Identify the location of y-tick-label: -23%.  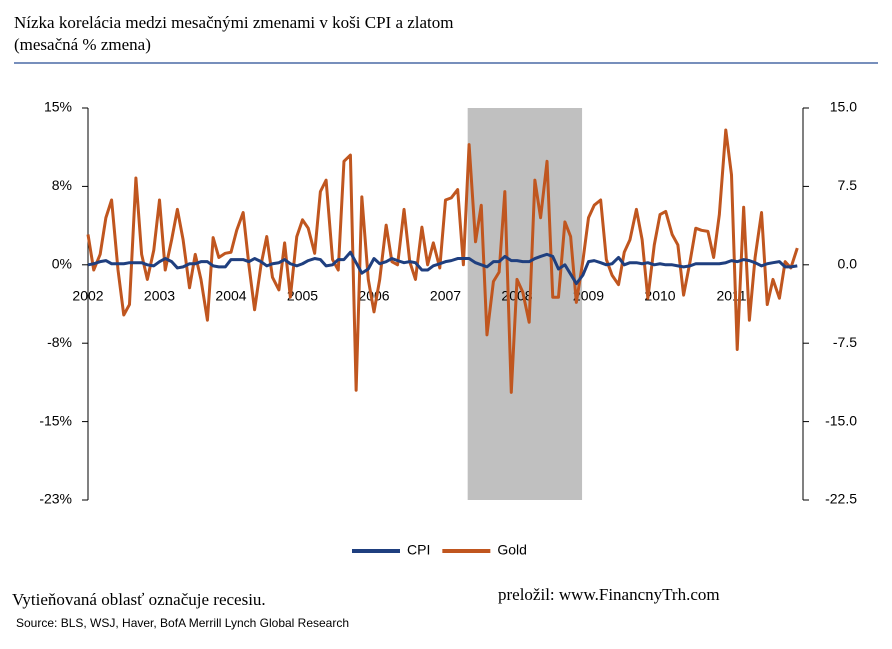
(55, 499).